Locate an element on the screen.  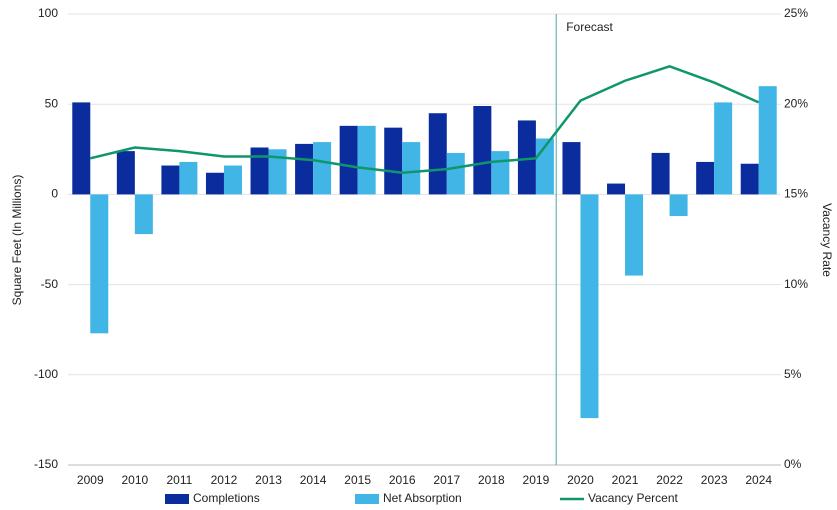
x-tick-label: 2014 is located at coordinates (313, 480).